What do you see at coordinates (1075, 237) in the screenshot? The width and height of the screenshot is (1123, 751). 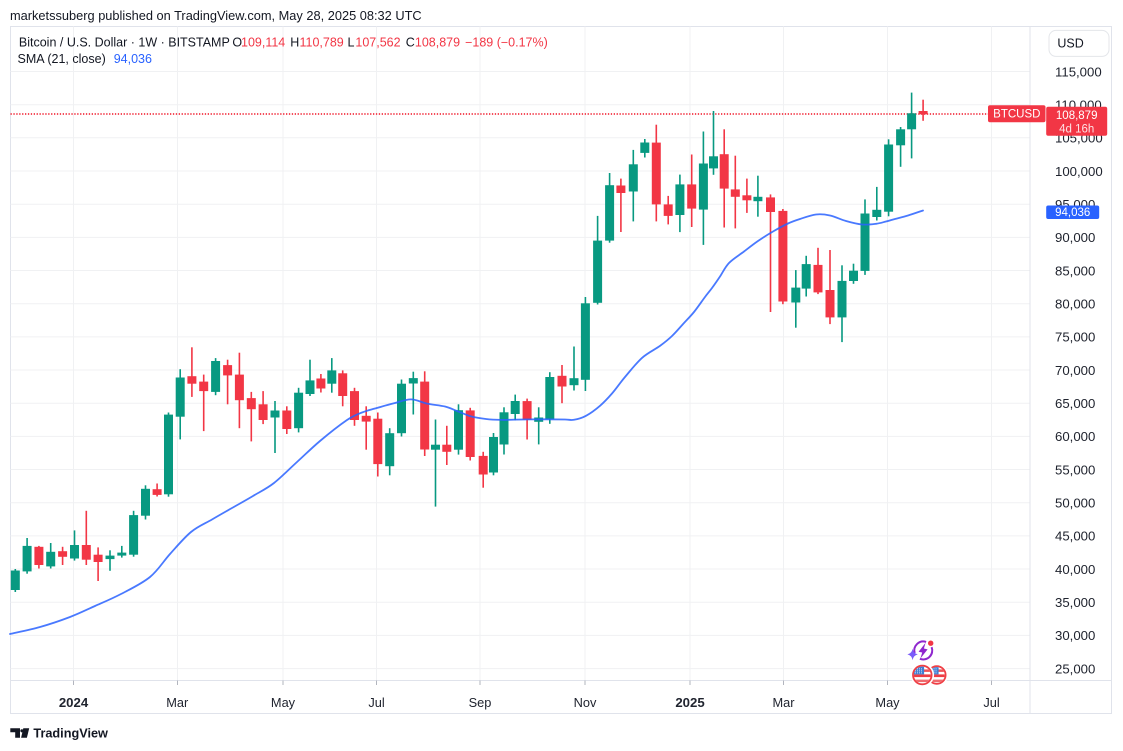 I see `svg-text: 90,000` at bounding box center [1075, 237].